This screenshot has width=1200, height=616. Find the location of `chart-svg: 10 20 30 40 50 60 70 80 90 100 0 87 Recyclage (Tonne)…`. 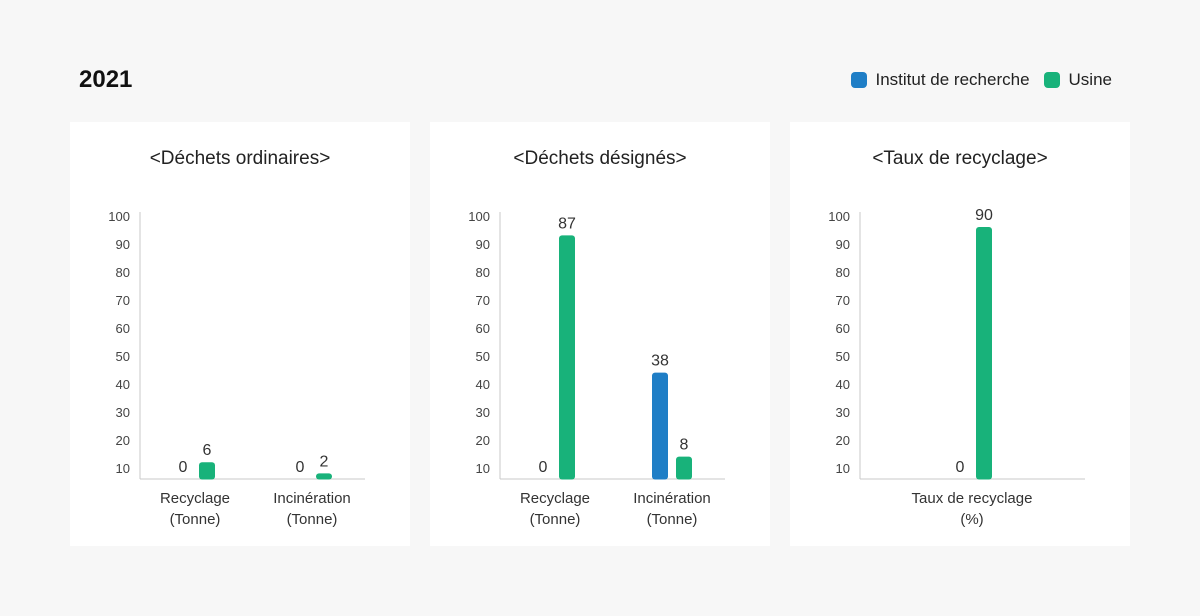

chart-svg: 10 20 30 40 50 60 70 80 90 100 0 87 Recyclage (Tonne)… is located at coordinates (596, 368).